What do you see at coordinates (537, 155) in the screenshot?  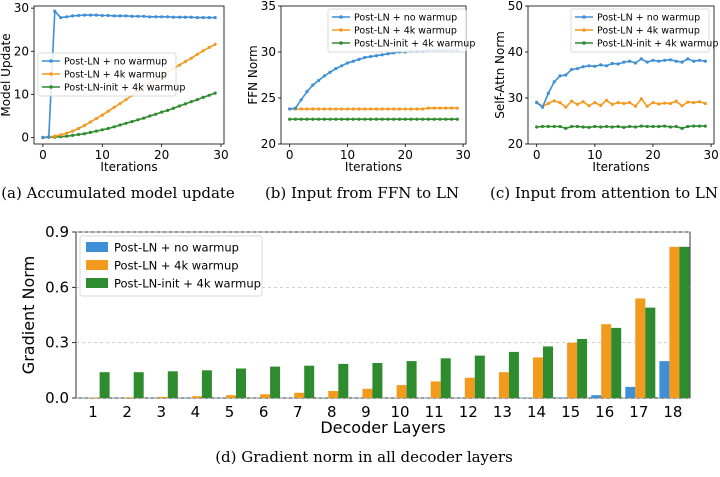 I see `x-tick-label: 0` at bounding box center [537, 155].